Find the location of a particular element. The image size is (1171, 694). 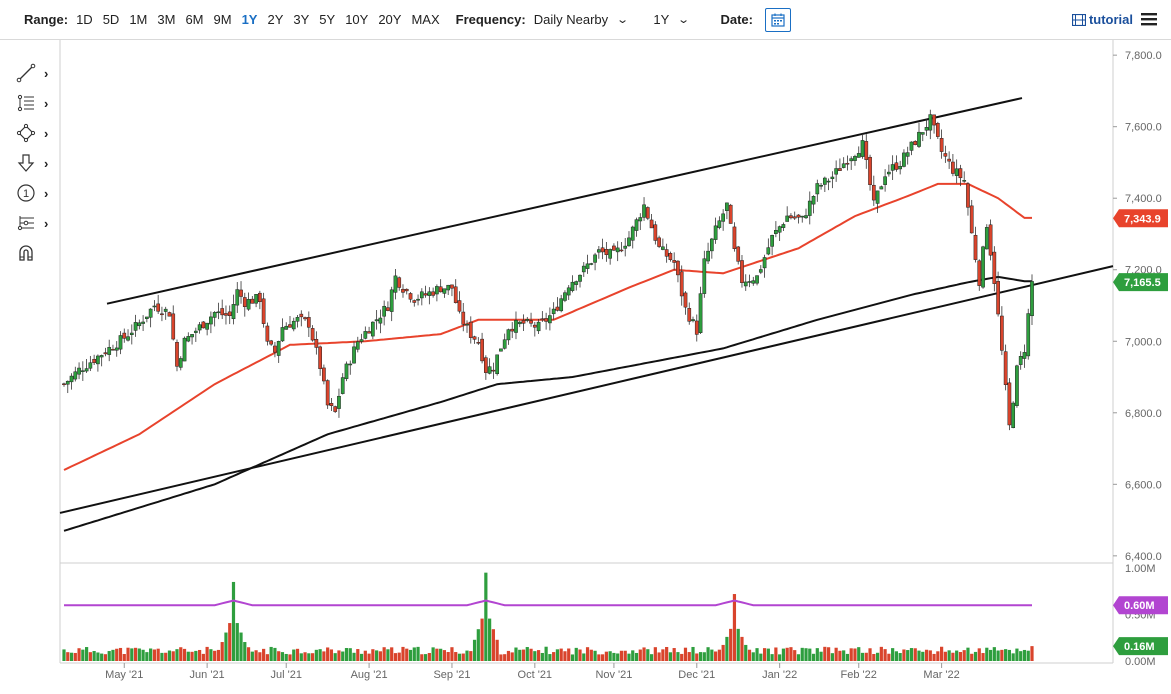

range-1m: 1M is located at coordinates (138, 19).